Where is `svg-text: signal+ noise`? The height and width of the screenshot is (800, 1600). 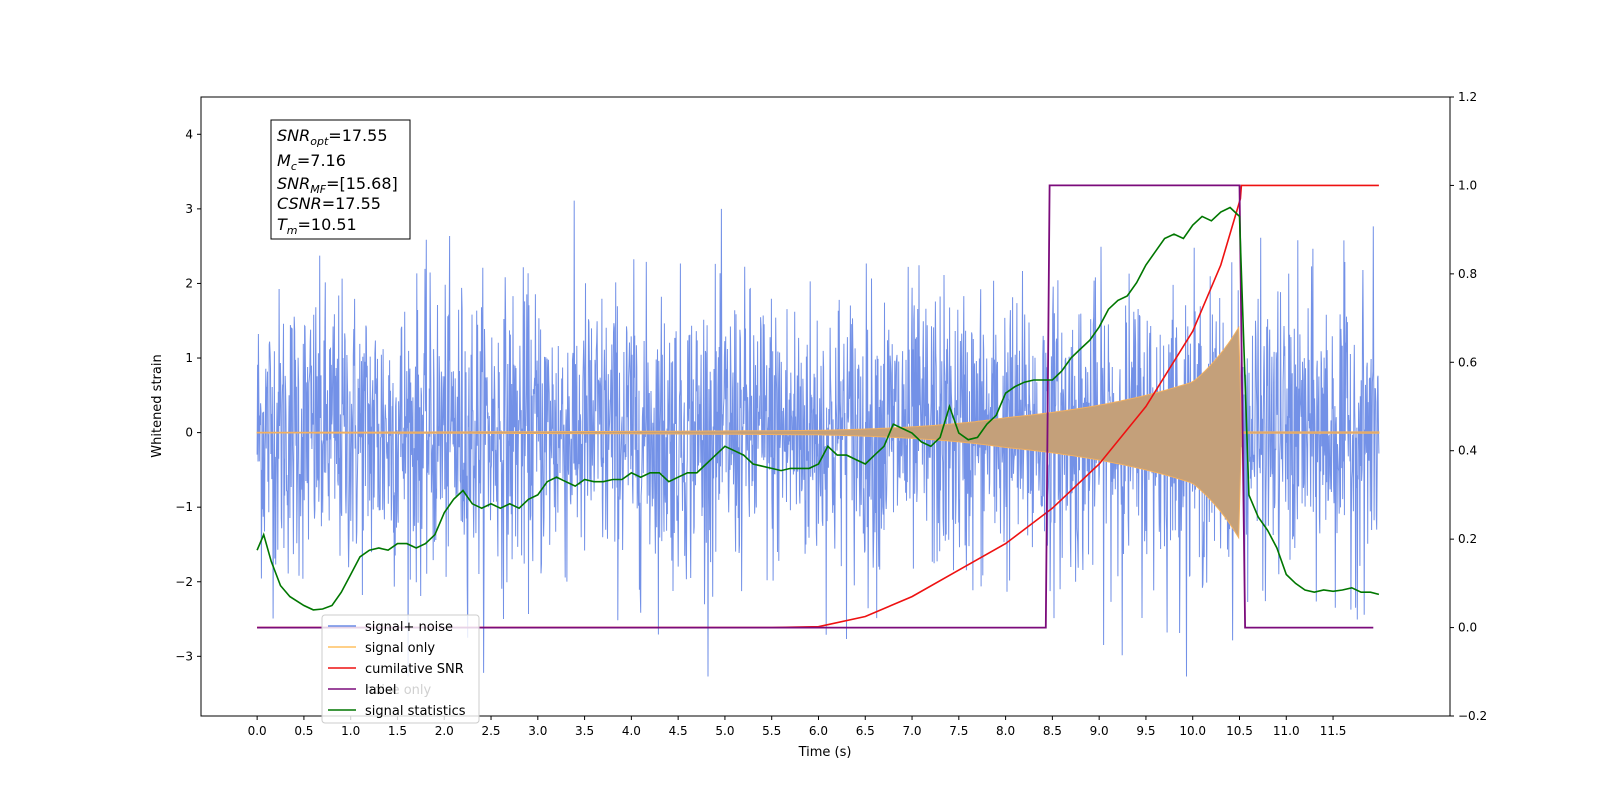 svg-text: signal+ noise is located at coordinates (409, 627).